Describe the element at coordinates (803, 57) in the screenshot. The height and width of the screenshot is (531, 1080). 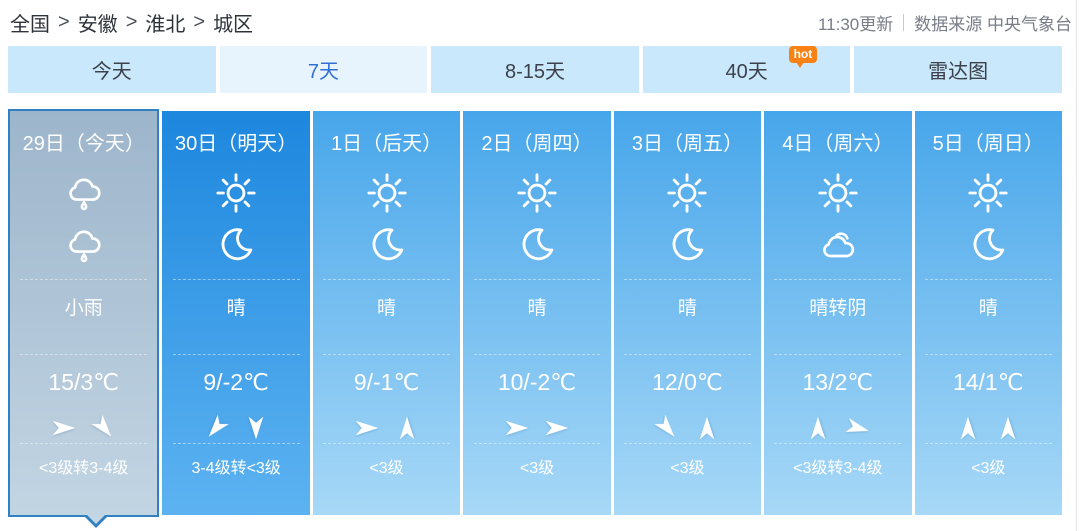
I see `hot-badge: hot` at that location.